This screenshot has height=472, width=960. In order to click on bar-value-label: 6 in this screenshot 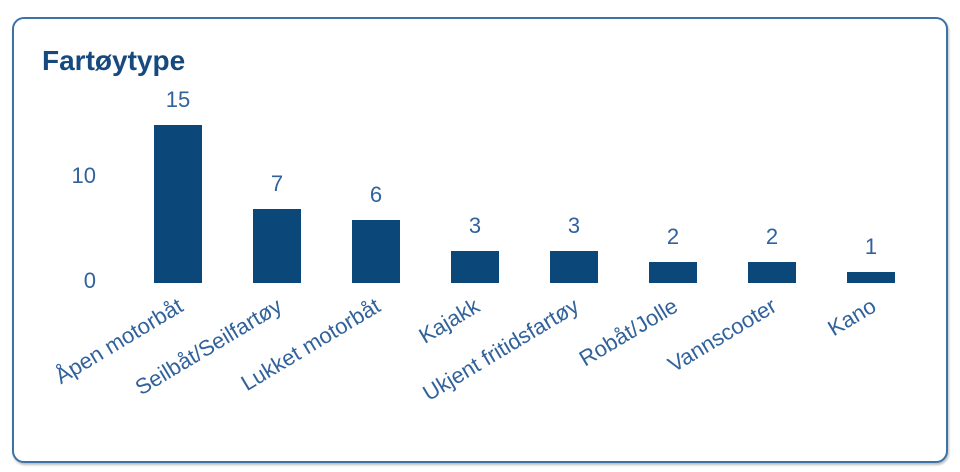, I will do `click(376, 194)`.